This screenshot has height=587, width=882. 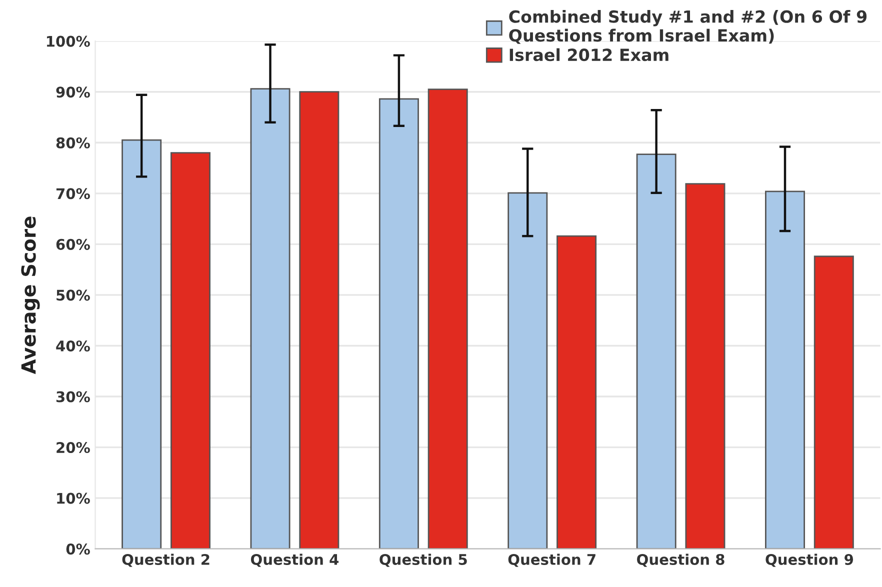 What do you see at coordinates (68, 41) in the screenshot?
I see `y-tick-label: 100%` at bounding box center [68, 41].